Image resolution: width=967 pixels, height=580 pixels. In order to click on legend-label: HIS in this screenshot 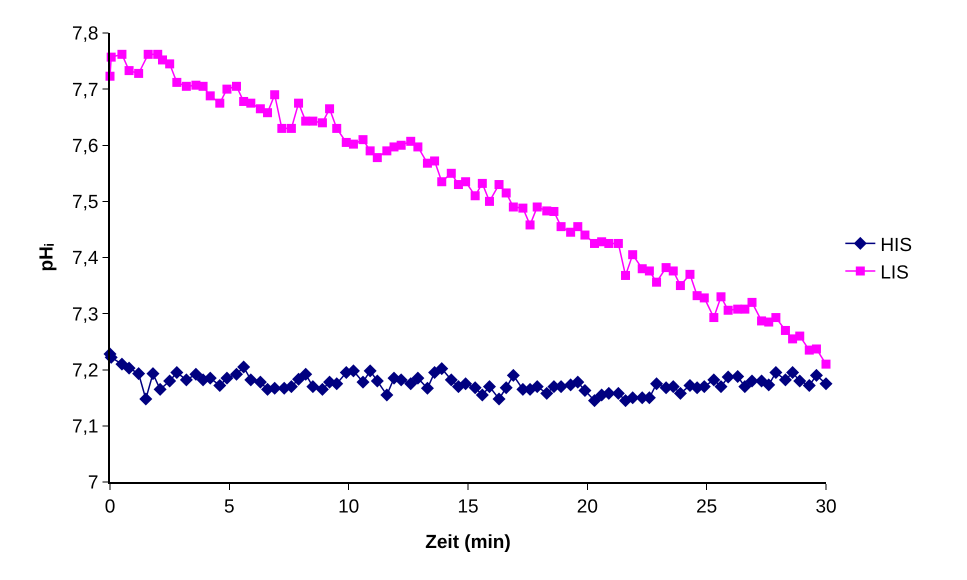, I will do `click(896, 245)`.